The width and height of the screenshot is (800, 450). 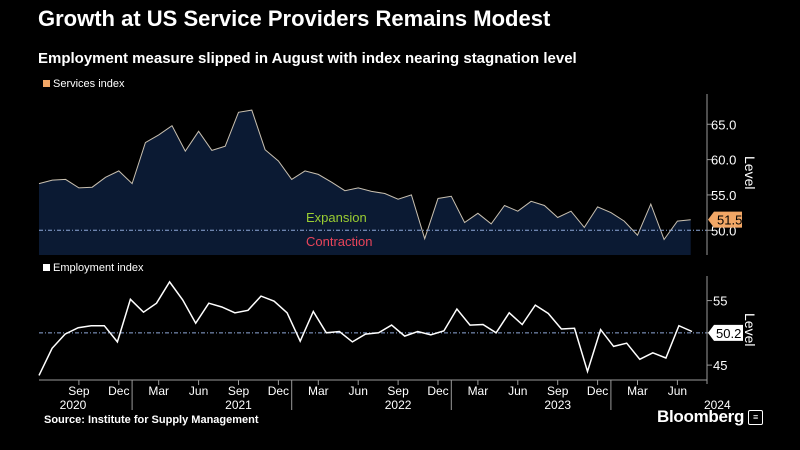 I want to click on services-y-tick-label: 60.0, so click(x=723, y=160).